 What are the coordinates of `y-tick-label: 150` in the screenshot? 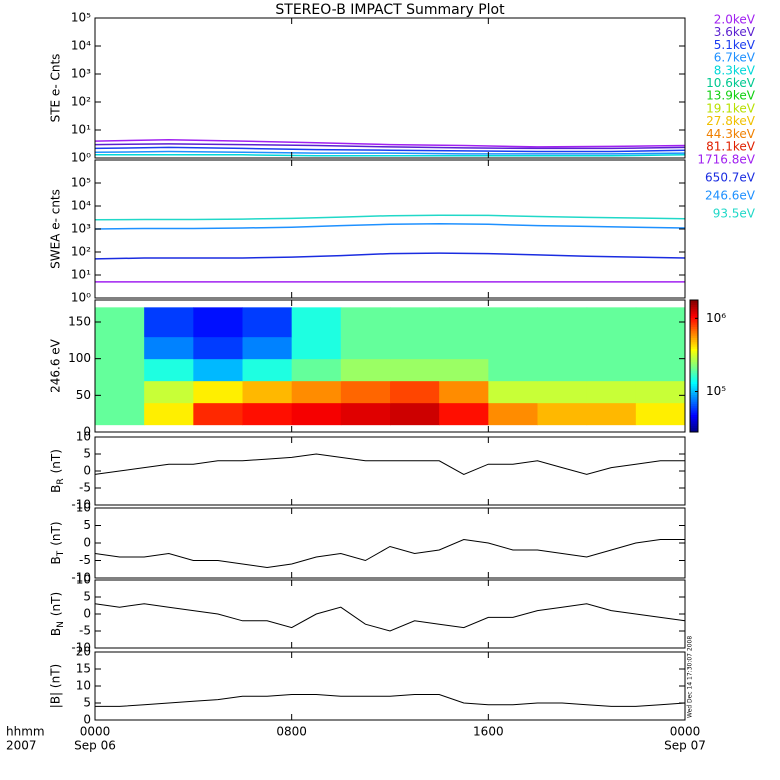 It's located at (79, 322).